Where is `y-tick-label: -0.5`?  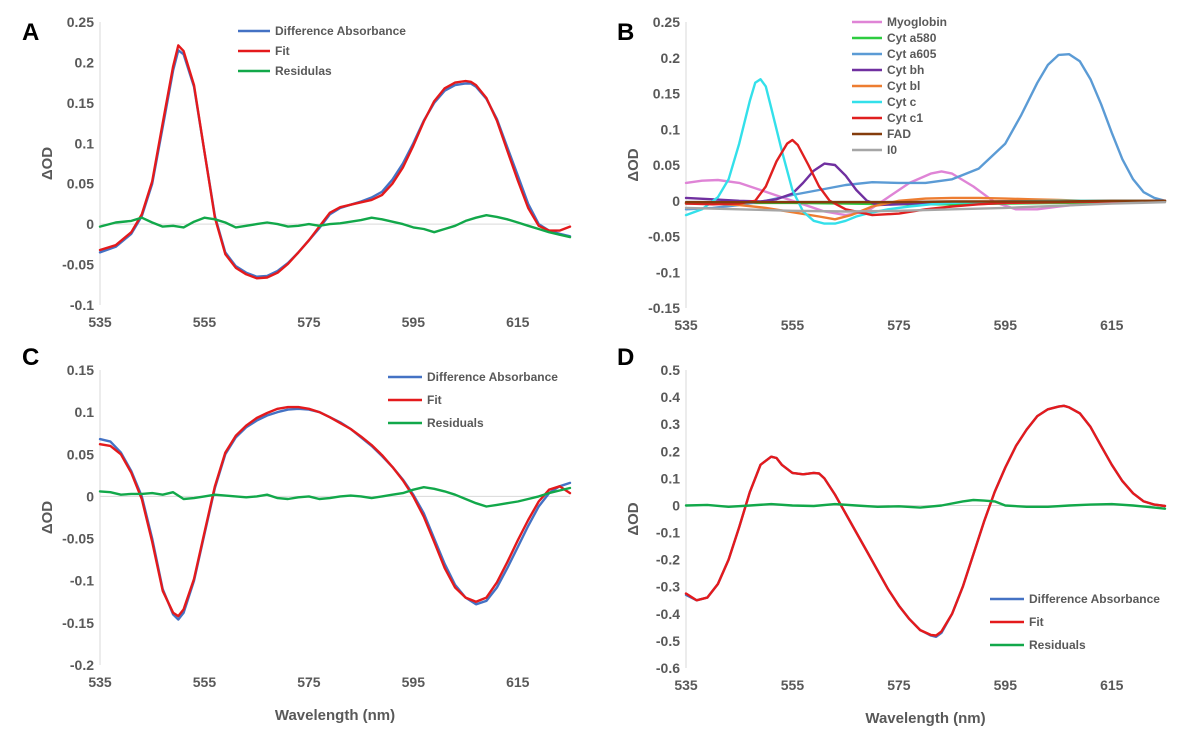 y-tick-label: -0.5 is located at coordinates (668, 641).